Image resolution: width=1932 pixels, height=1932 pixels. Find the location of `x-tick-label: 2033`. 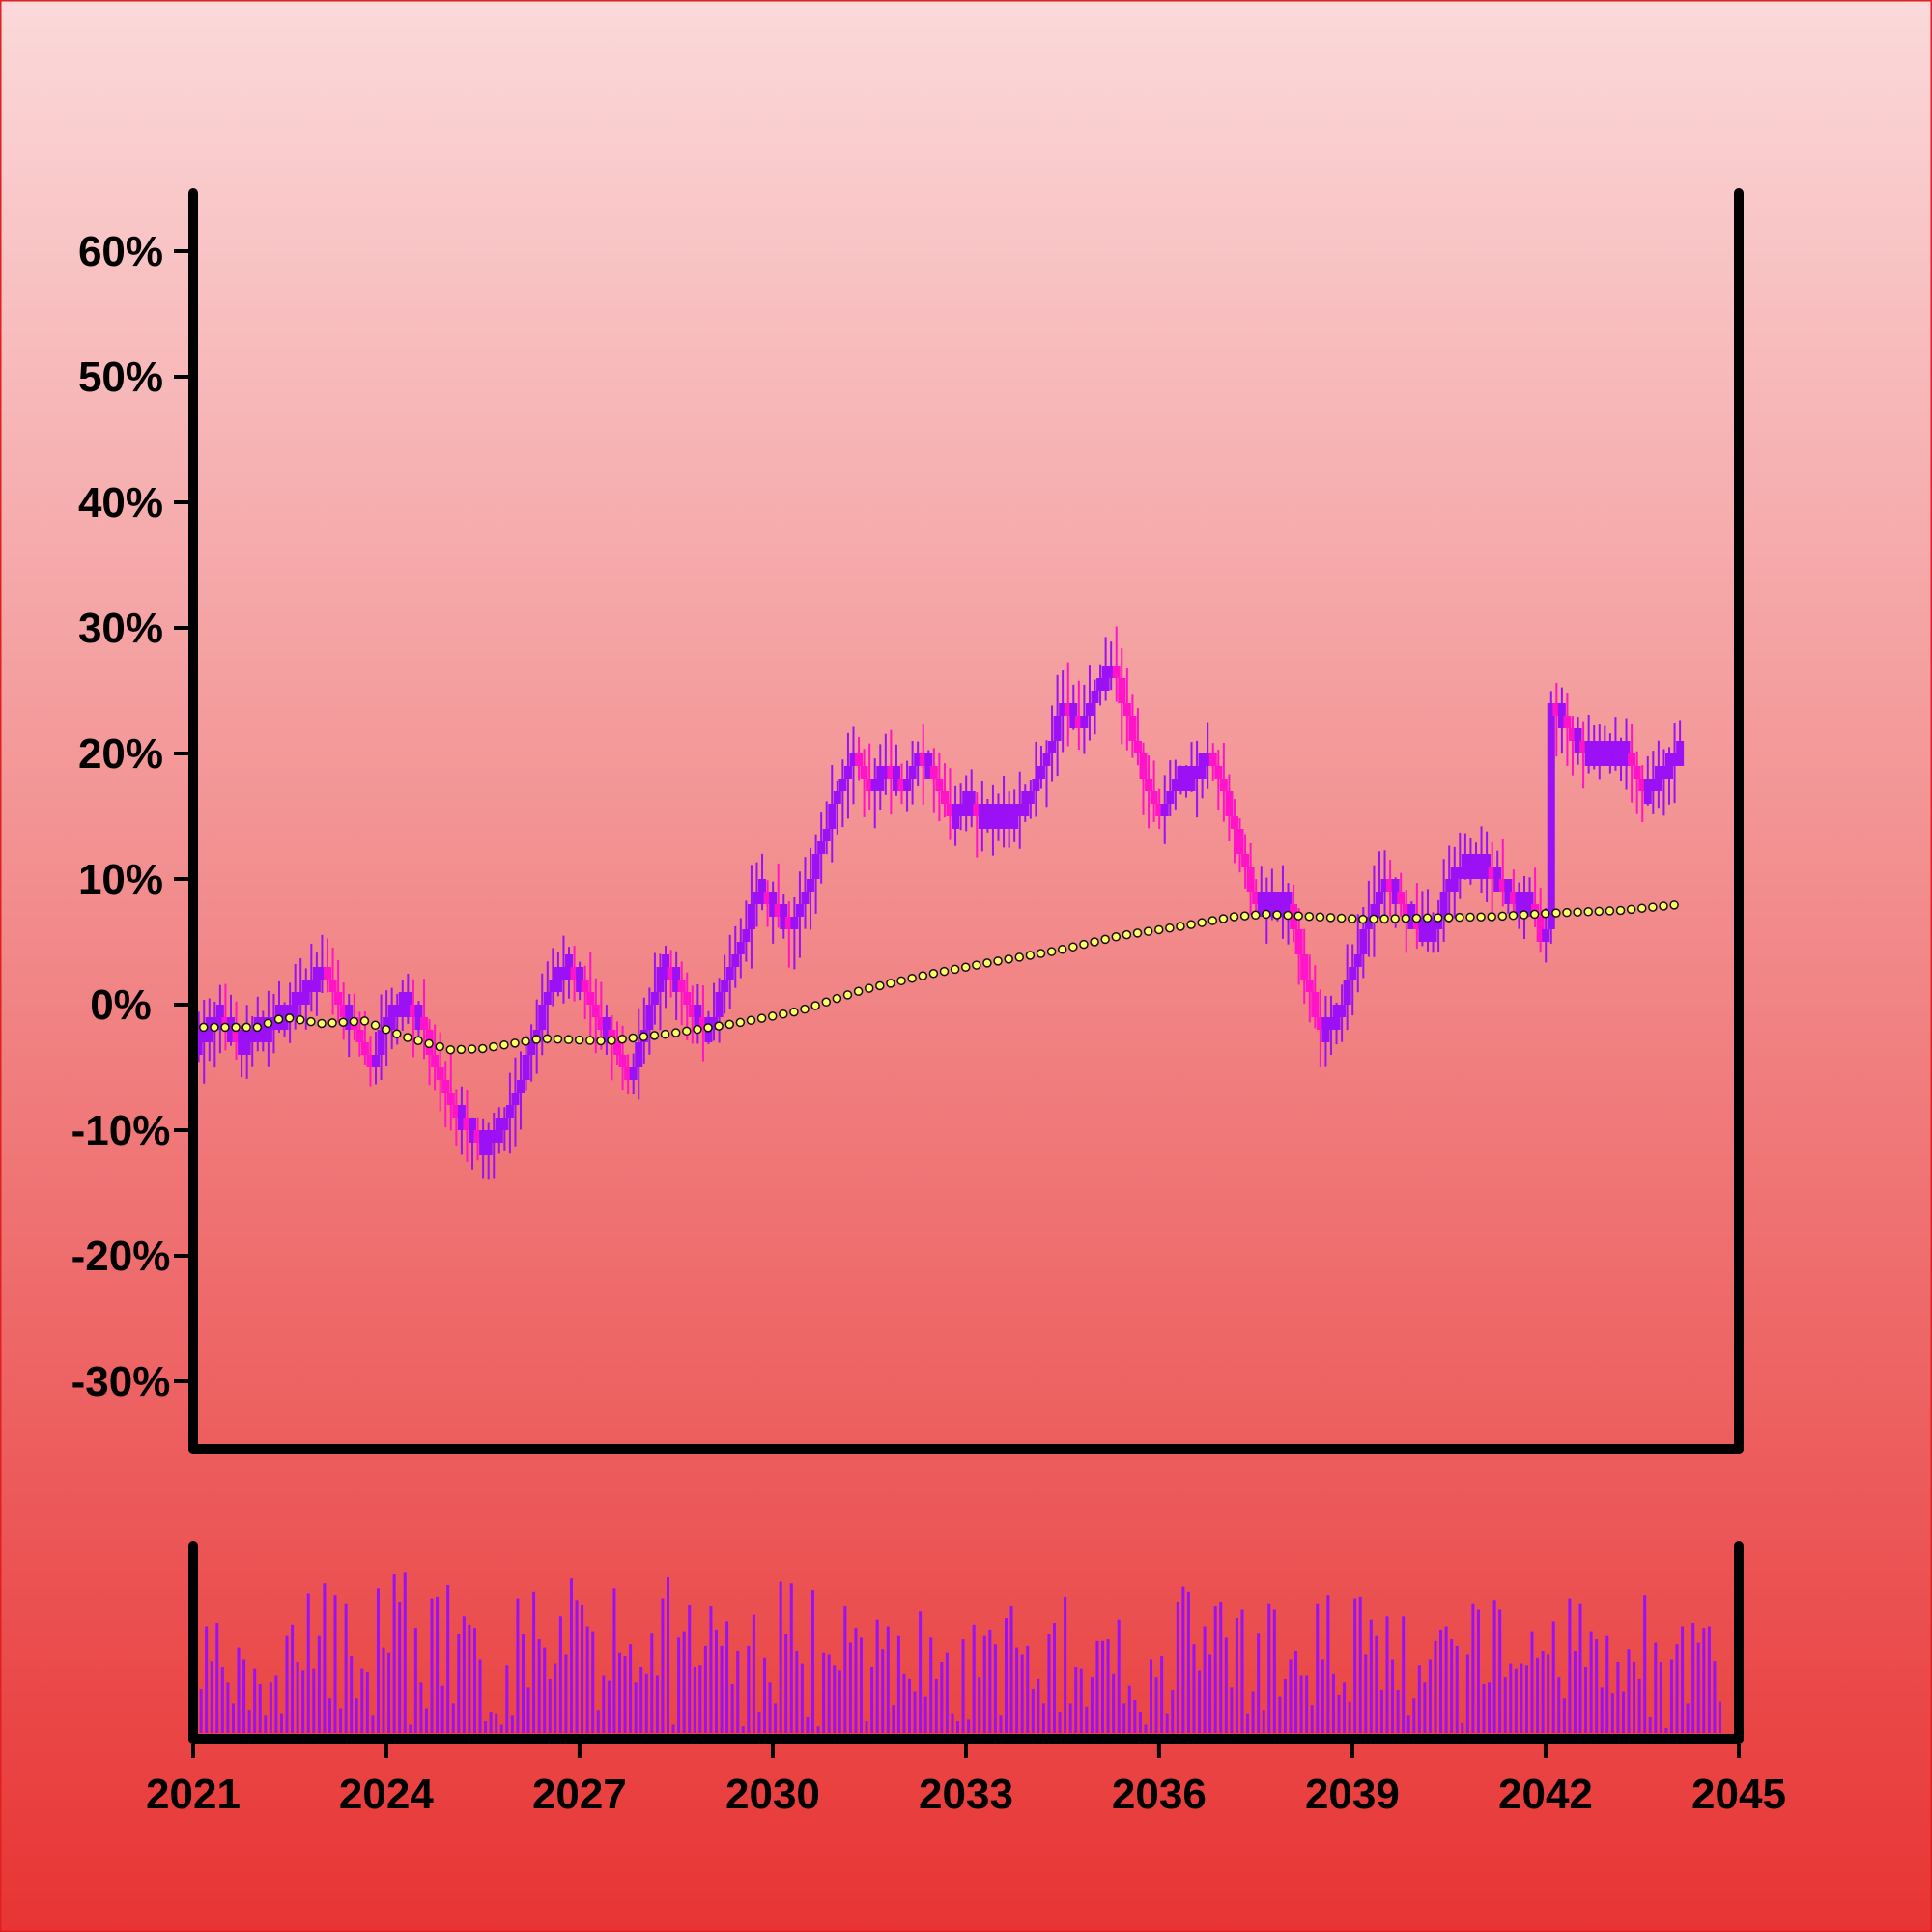

x-tick-label: 2033 is located at coordinates (966, 1794).